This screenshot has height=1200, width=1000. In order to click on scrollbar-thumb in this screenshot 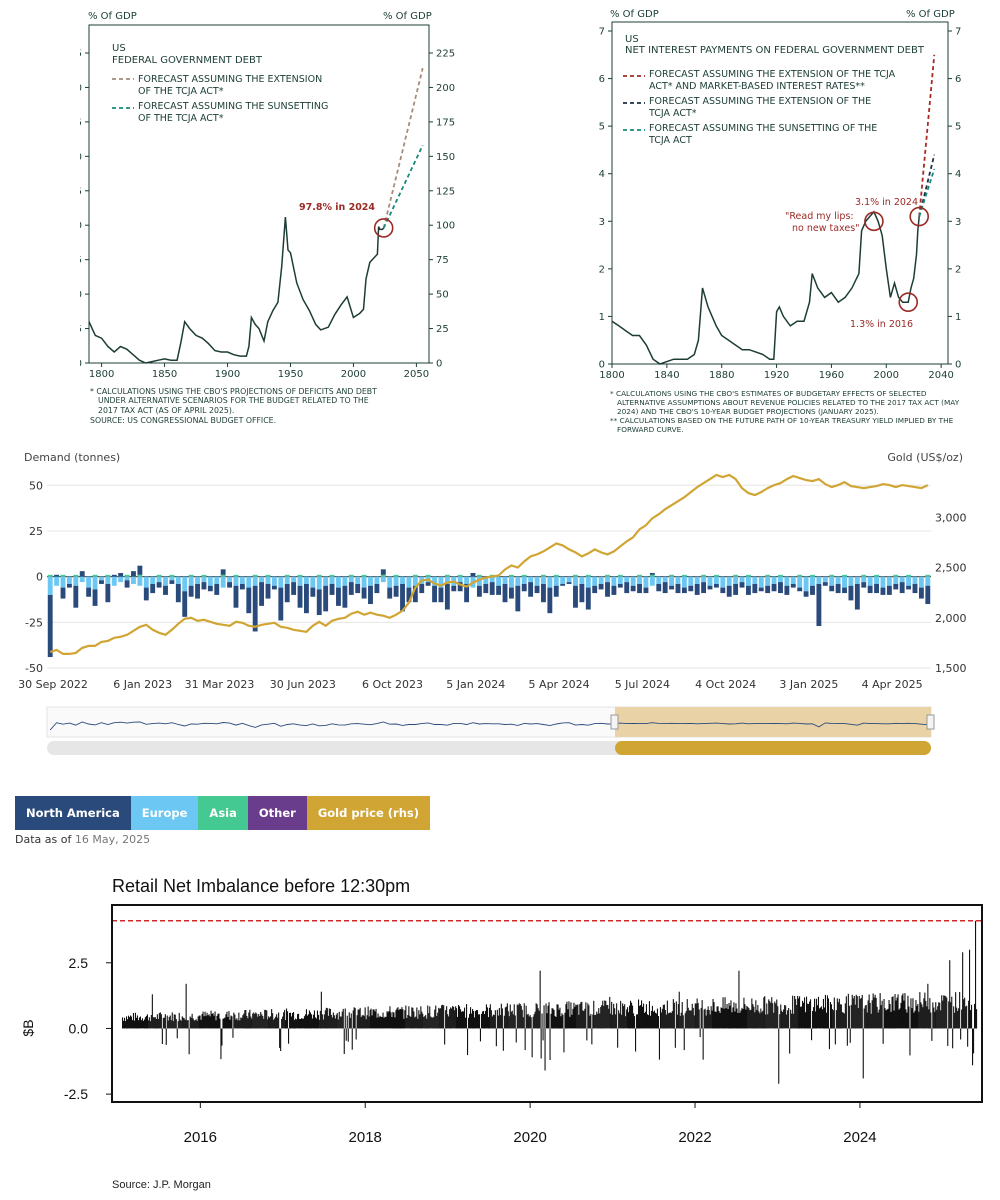, I will do `click(773, 748)`.